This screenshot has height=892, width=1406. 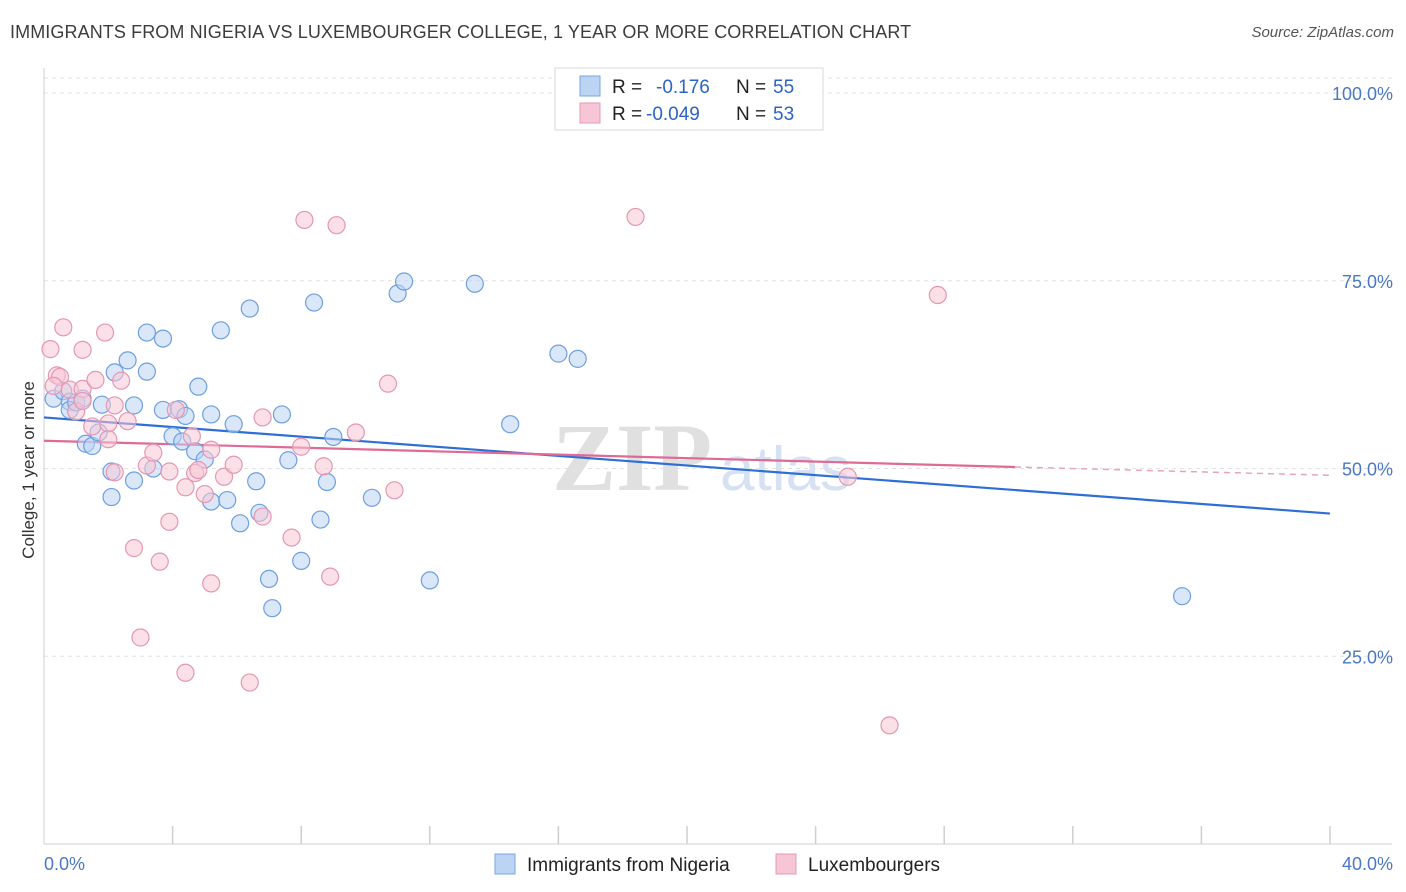 What do you see at coordinates (1322, 32) in the screenshot?
I see `chart-source: Source: ZipAtlas.com` at bounding box center [1322, 32].